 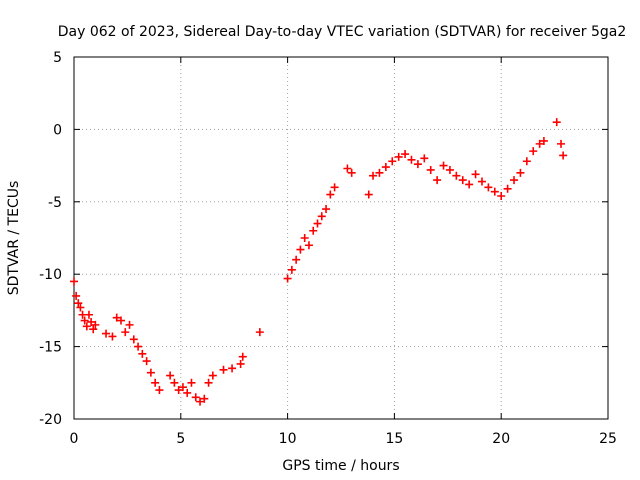 What do you see at coordinates (50, 275) in the screenshot?
I see `y-tick-label: -10` at bounding box center [50, 275].